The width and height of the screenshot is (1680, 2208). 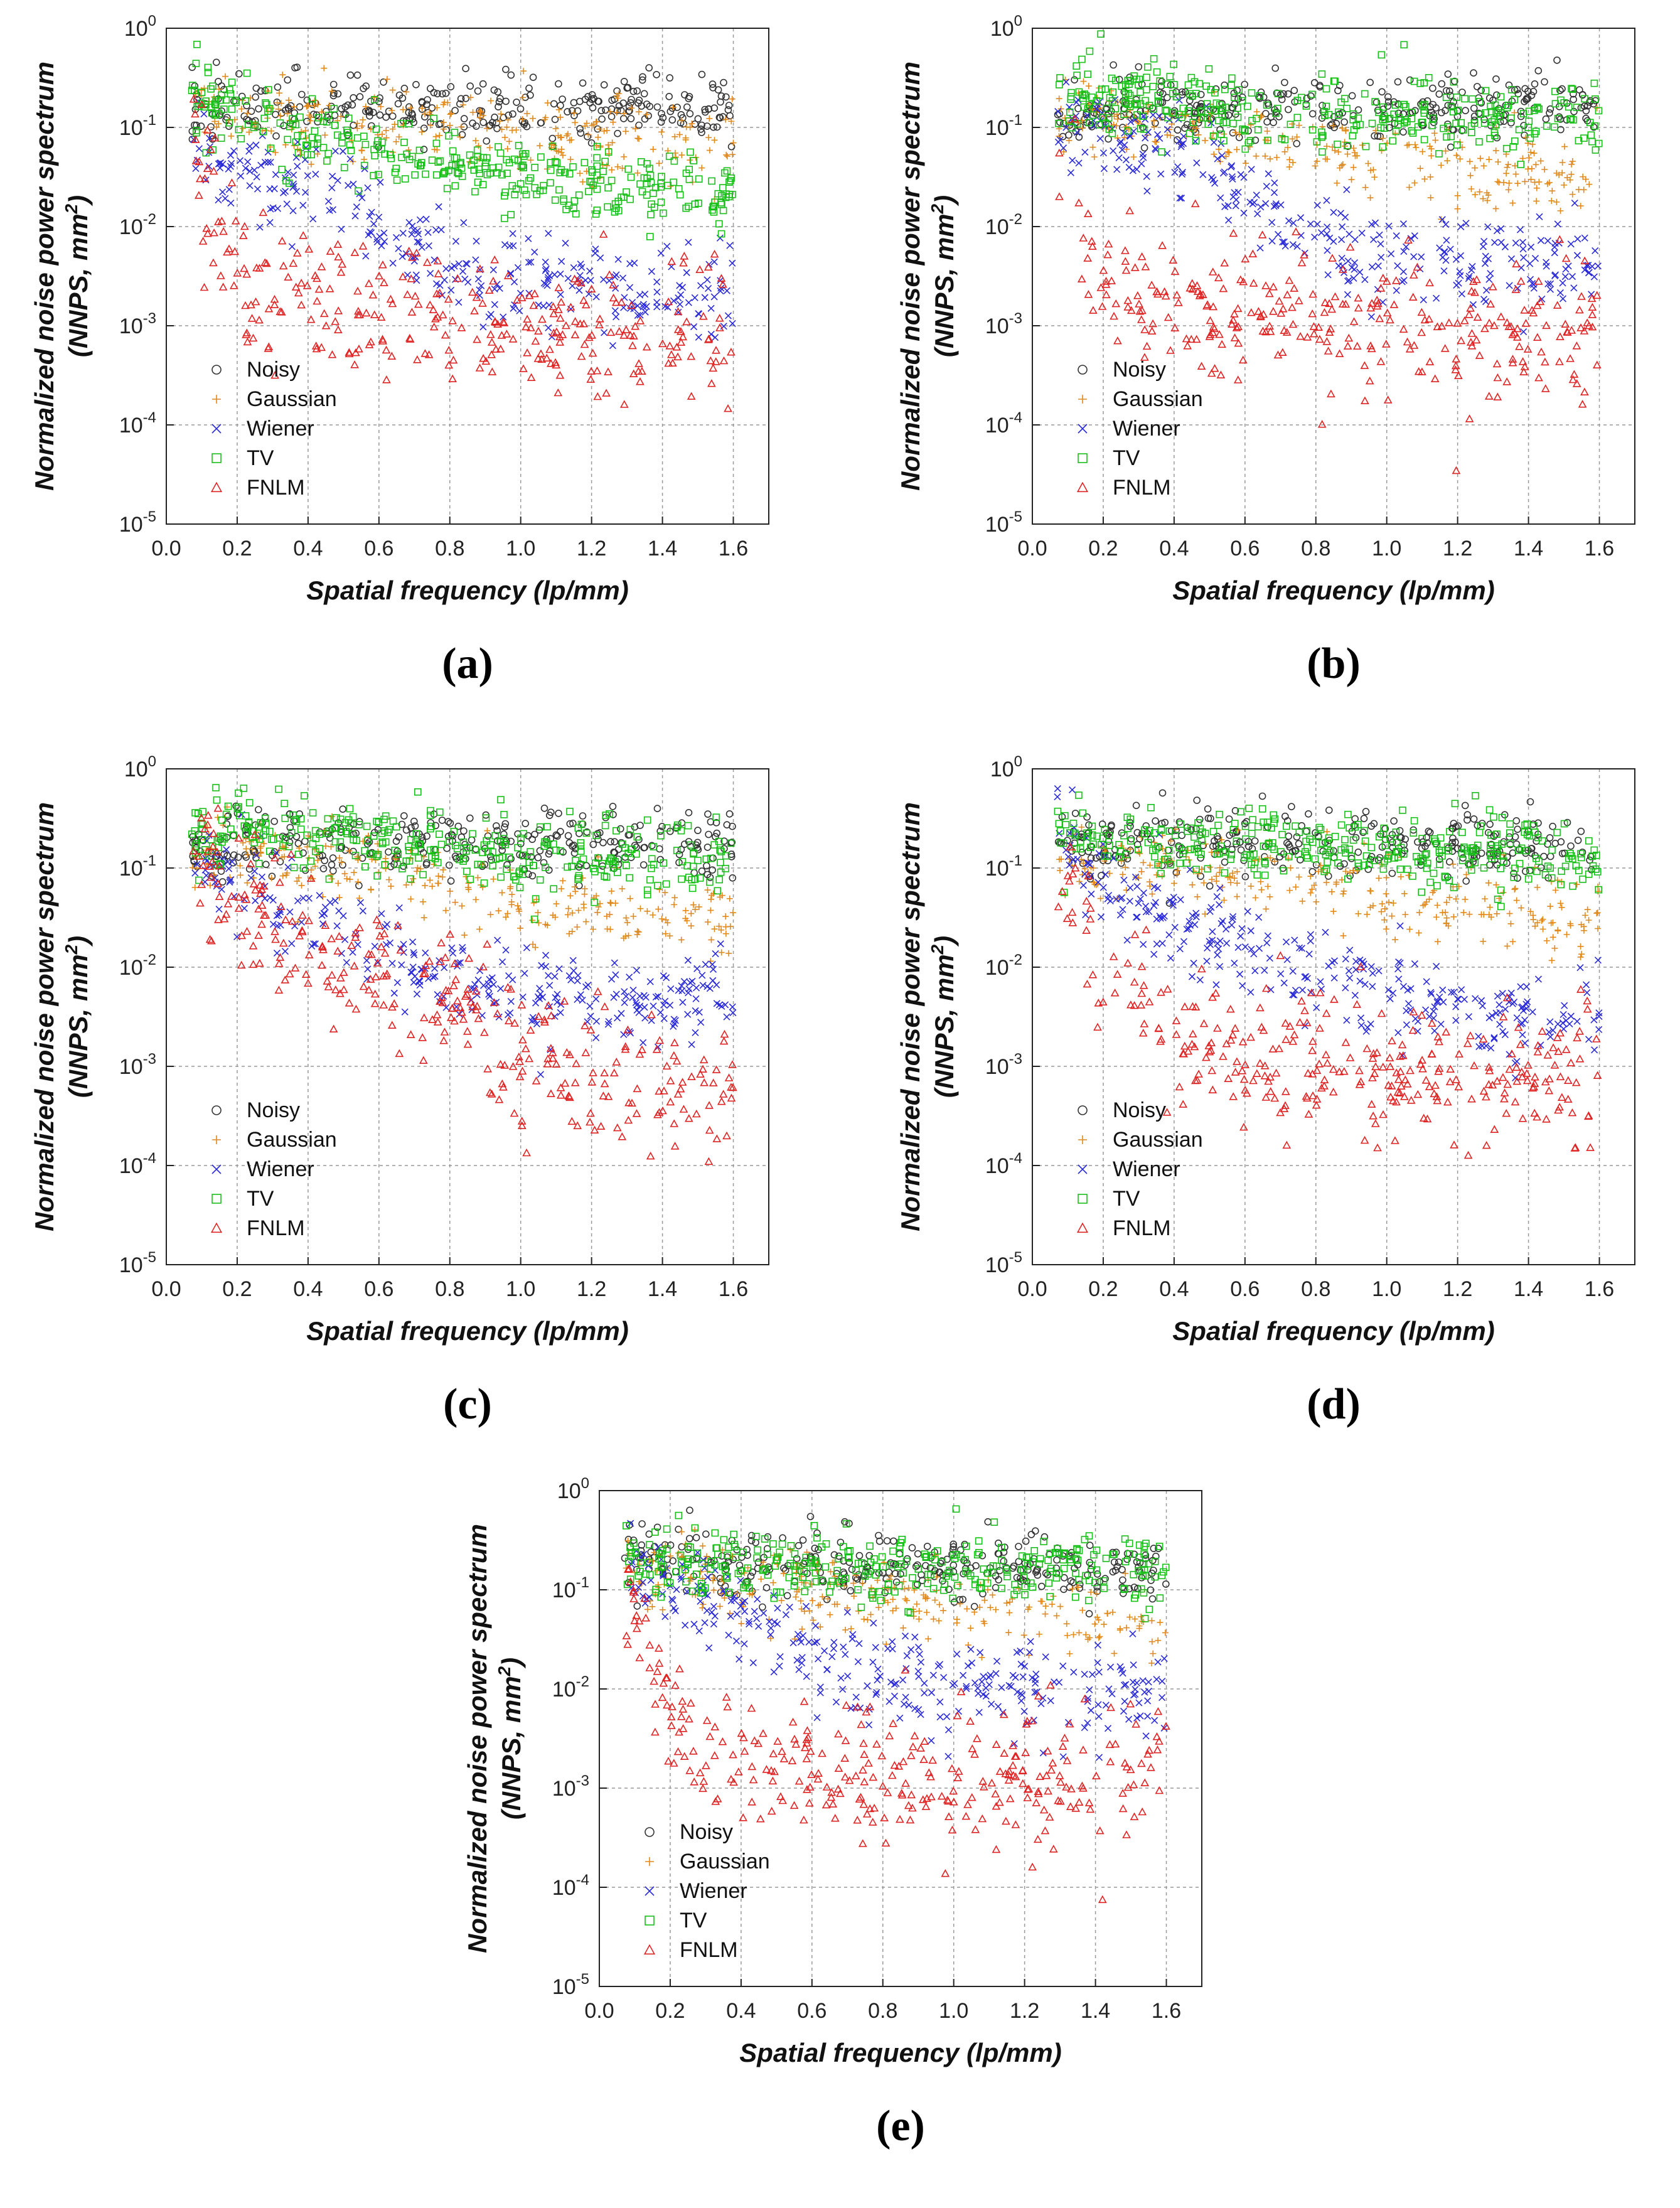 I want to click on series-tv, so click(x=462, y=140).